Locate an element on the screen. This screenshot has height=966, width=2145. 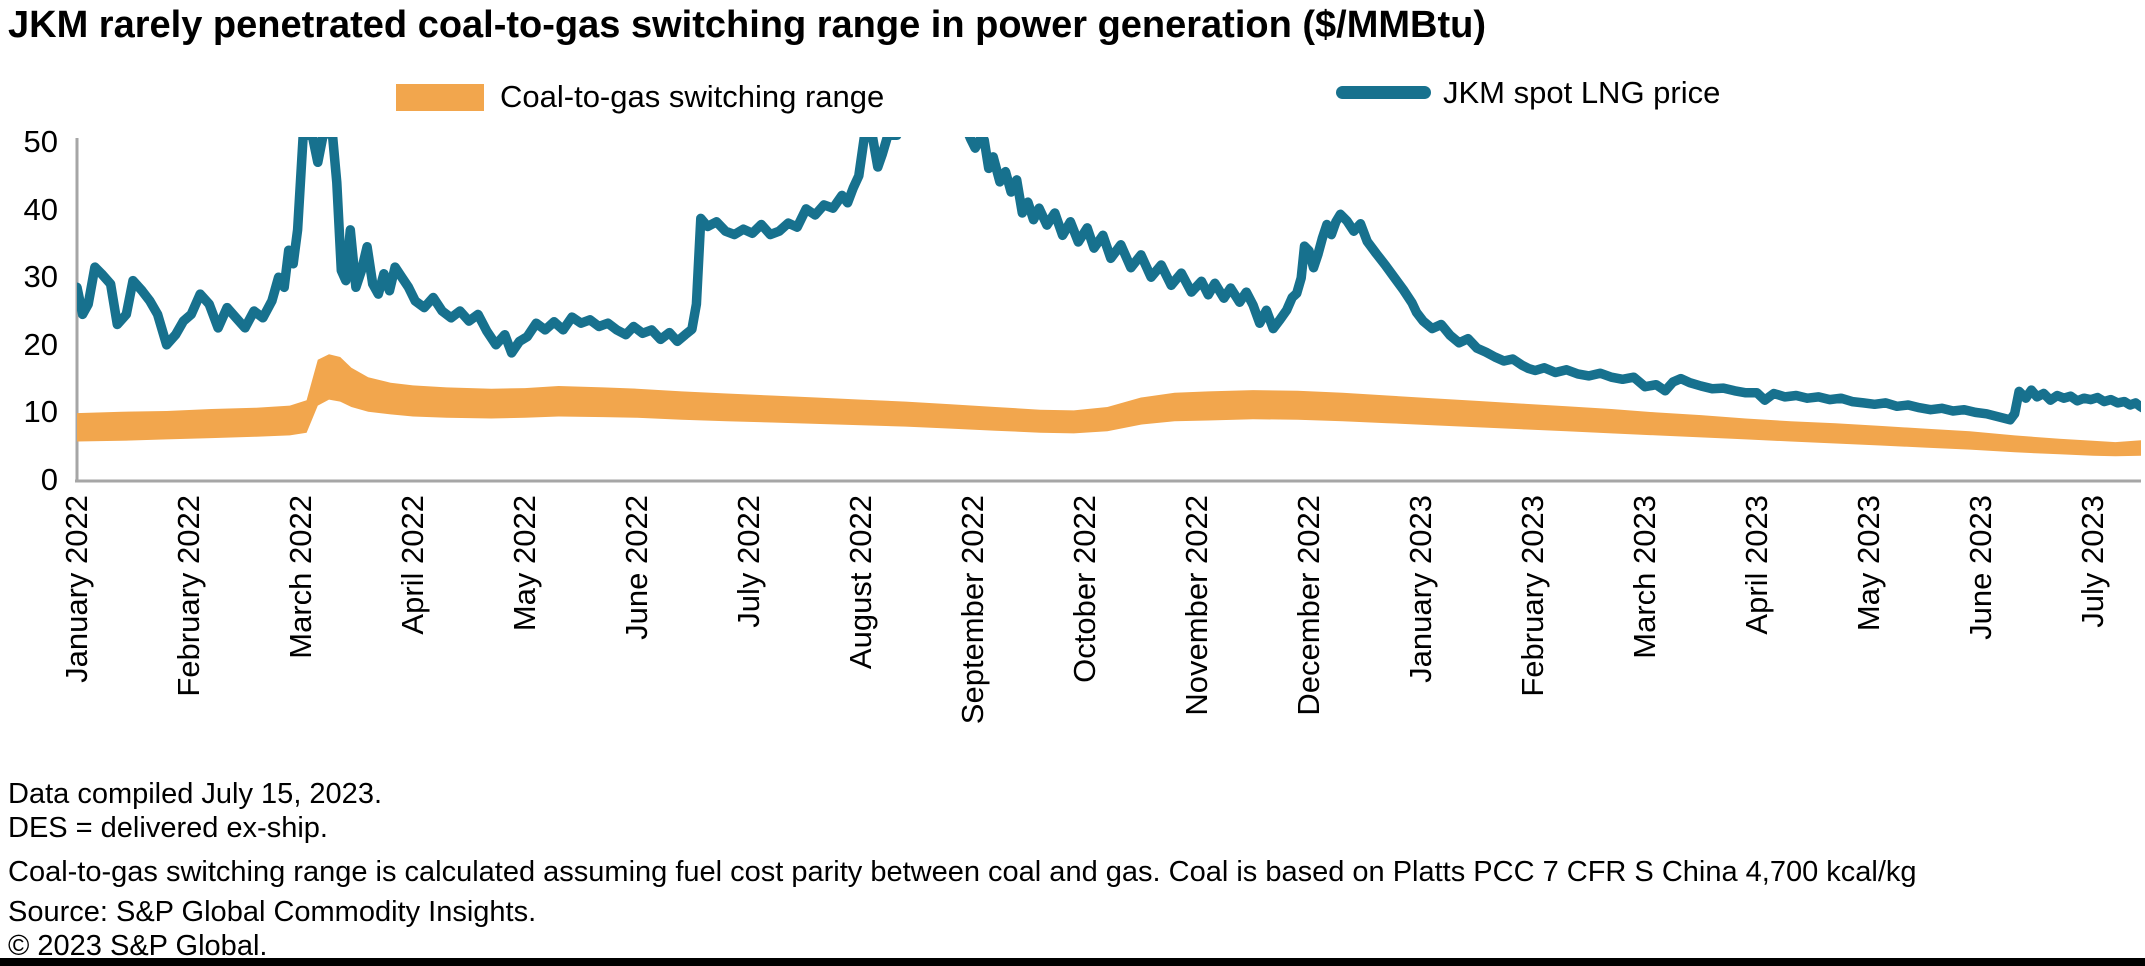
x-tick-label: February 2023 is located at coordinates (1532, 596).